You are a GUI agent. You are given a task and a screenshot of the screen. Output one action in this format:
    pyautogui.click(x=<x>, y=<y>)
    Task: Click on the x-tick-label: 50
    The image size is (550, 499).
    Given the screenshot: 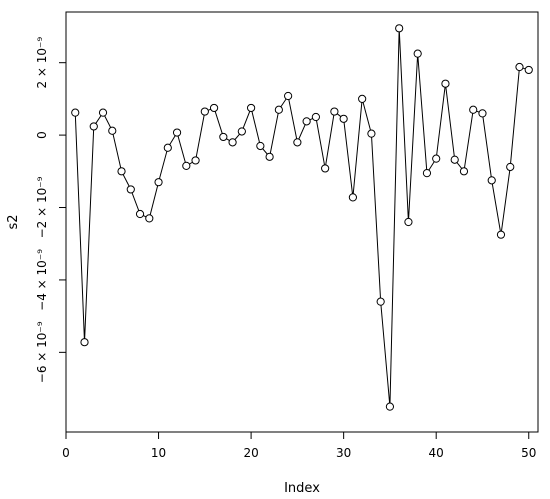 What is the action you would take?
    pyautogui.click(x=528, y=453)
    